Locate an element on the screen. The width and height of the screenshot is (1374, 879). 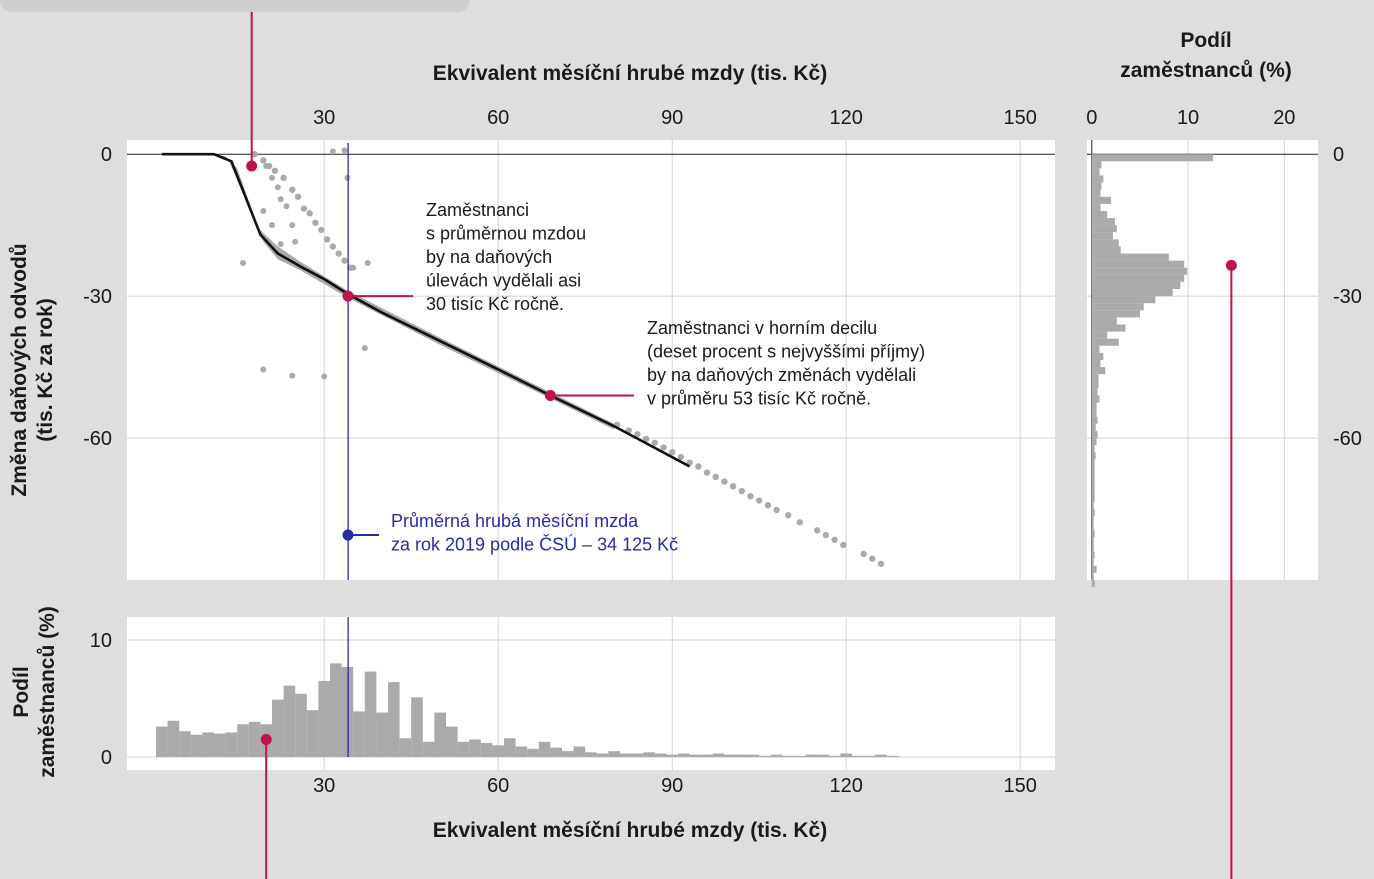
right-y-tick--30: -30 is located at coordinates (1347, 297).